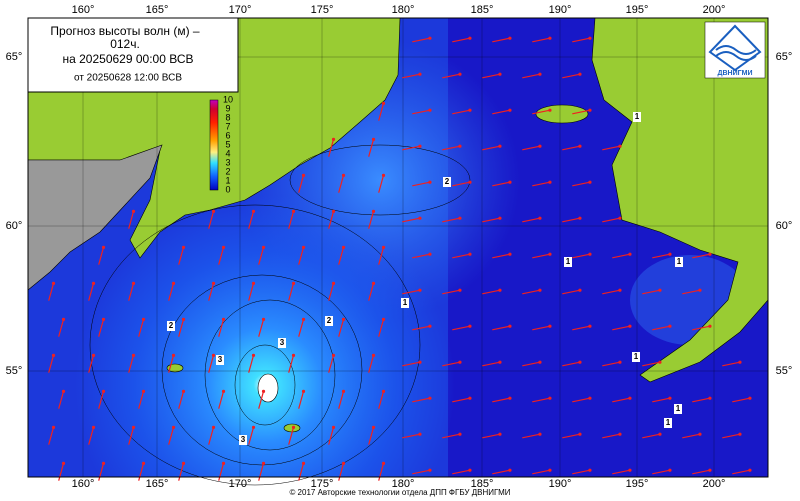  What do you see at coordinates (227, 171) in the screenshot?
I see `colorbar-label: 2` at bounding box center [227, 171].